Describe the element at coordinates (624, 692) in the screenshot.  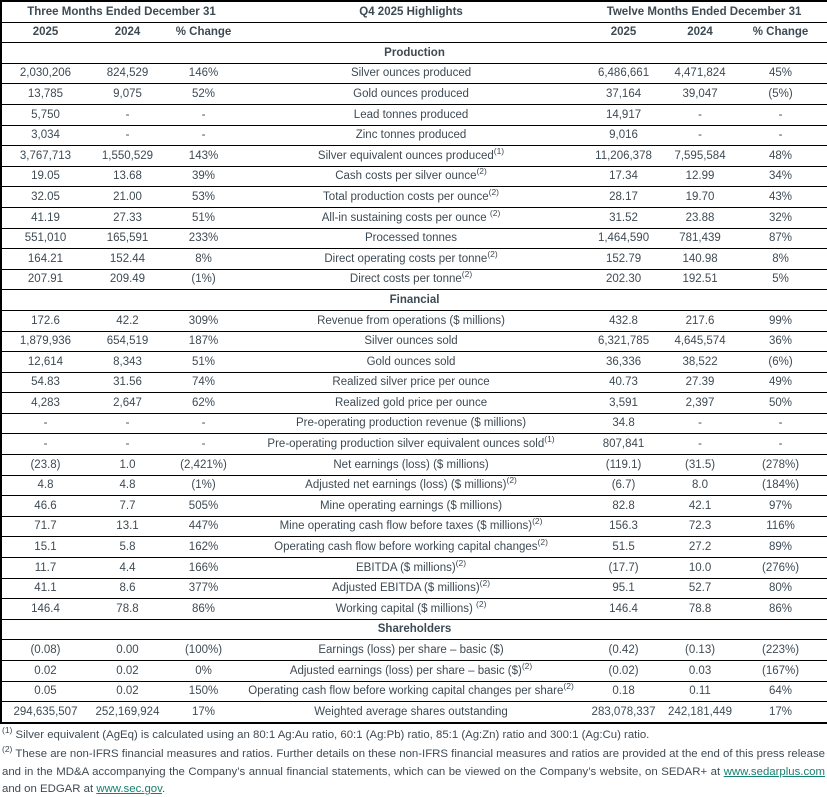
I see `value-cell-12m: 0.18` at that location.